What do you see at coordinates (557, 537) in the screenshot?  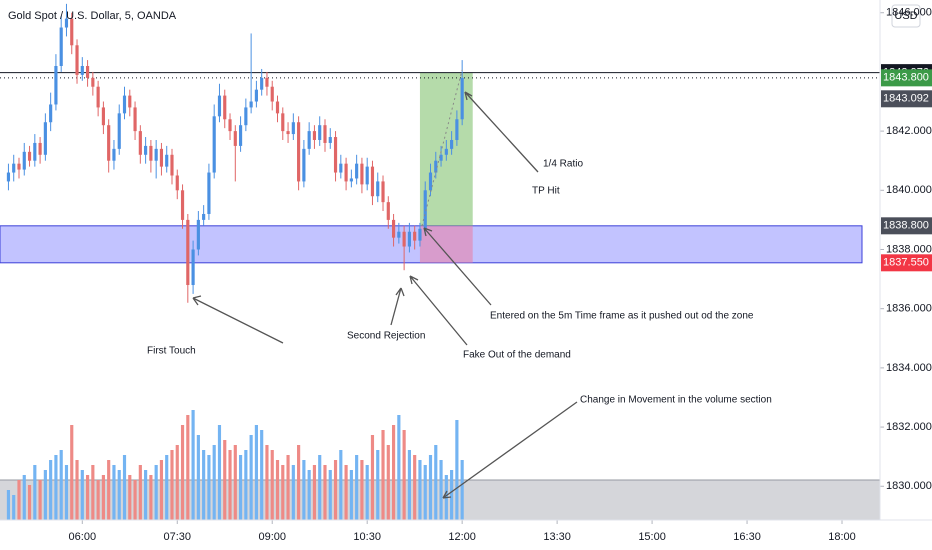 I see `x-tick-label: 13:30` at bounding box center [557, 537].